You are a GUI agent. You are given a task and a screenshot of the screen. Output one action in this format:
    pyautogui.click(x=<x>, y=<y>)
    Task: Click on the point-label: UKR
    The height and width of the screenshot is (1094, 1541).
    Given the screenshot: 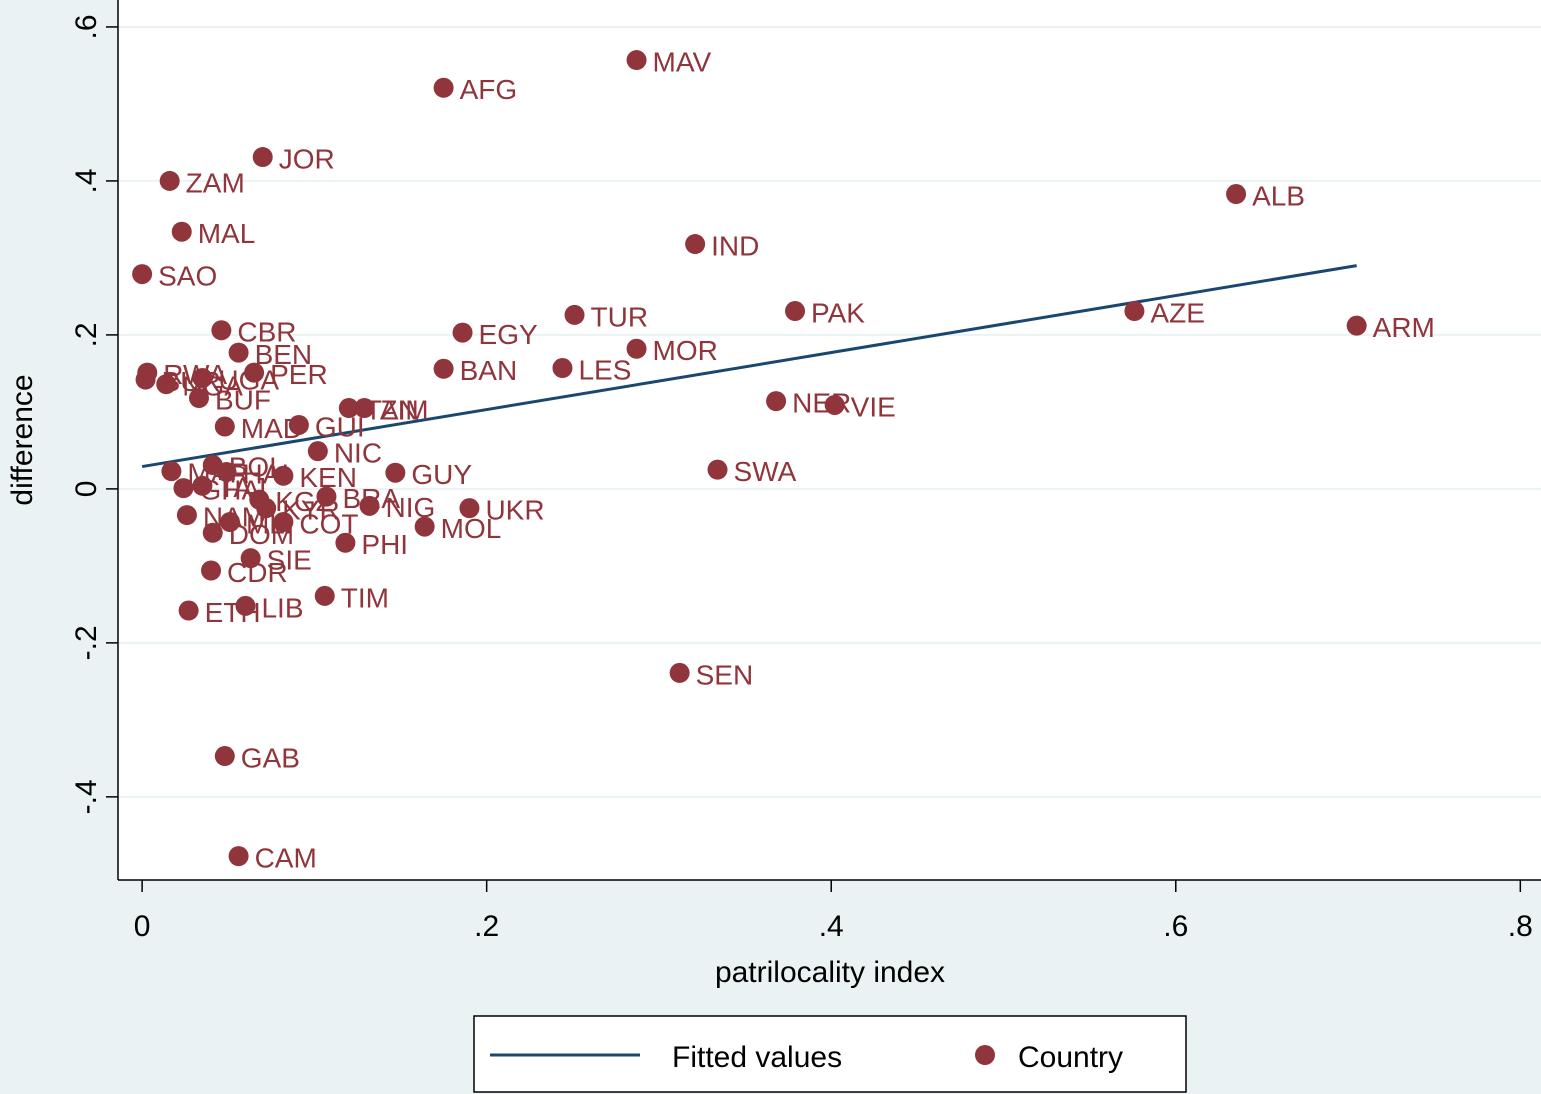 What is the action you would take?
    pyautogui.click(x=514, y=510)
    